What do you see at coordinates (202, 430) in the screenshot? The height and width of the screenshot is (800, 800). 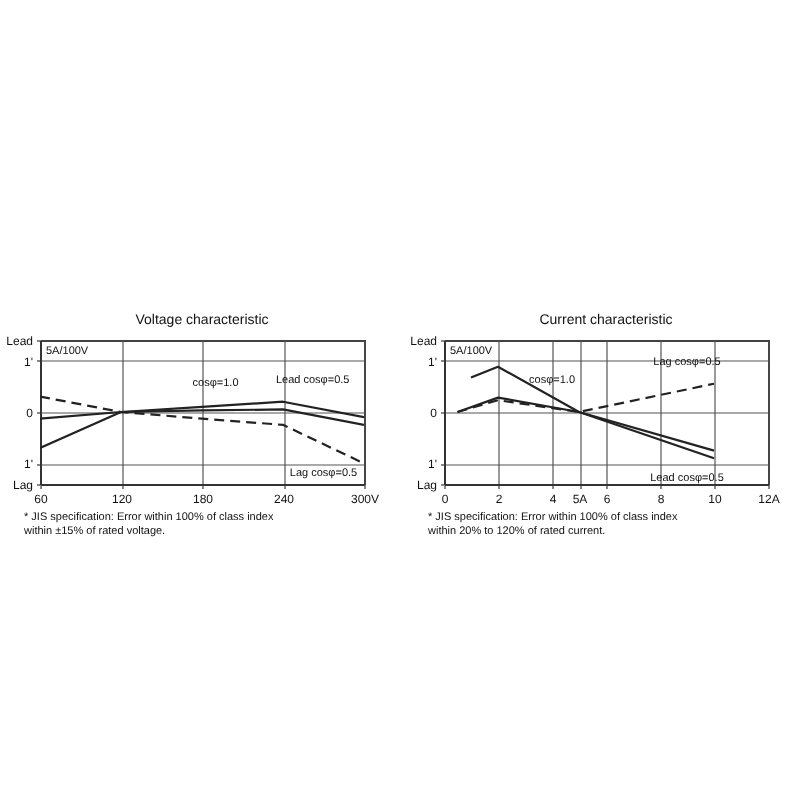 I see `line-series` at bounding box center [202, 430].